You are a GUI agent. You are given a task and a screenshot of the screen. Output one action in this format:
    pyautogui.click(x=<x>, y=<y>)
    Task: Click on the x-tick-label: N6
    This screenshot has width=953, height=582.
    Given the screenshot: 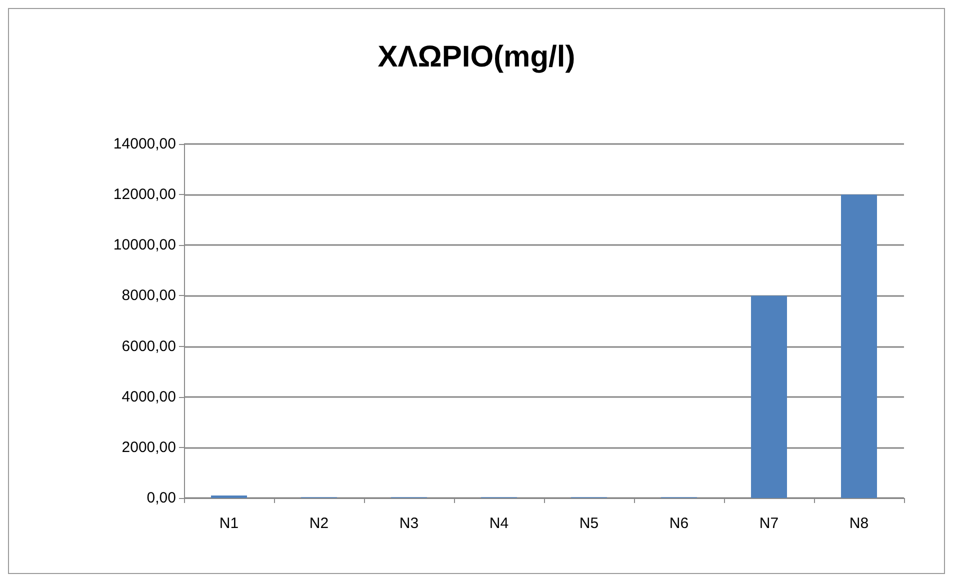 What is the action you would take?
    pyautogui.click(x=679, y=523)
    